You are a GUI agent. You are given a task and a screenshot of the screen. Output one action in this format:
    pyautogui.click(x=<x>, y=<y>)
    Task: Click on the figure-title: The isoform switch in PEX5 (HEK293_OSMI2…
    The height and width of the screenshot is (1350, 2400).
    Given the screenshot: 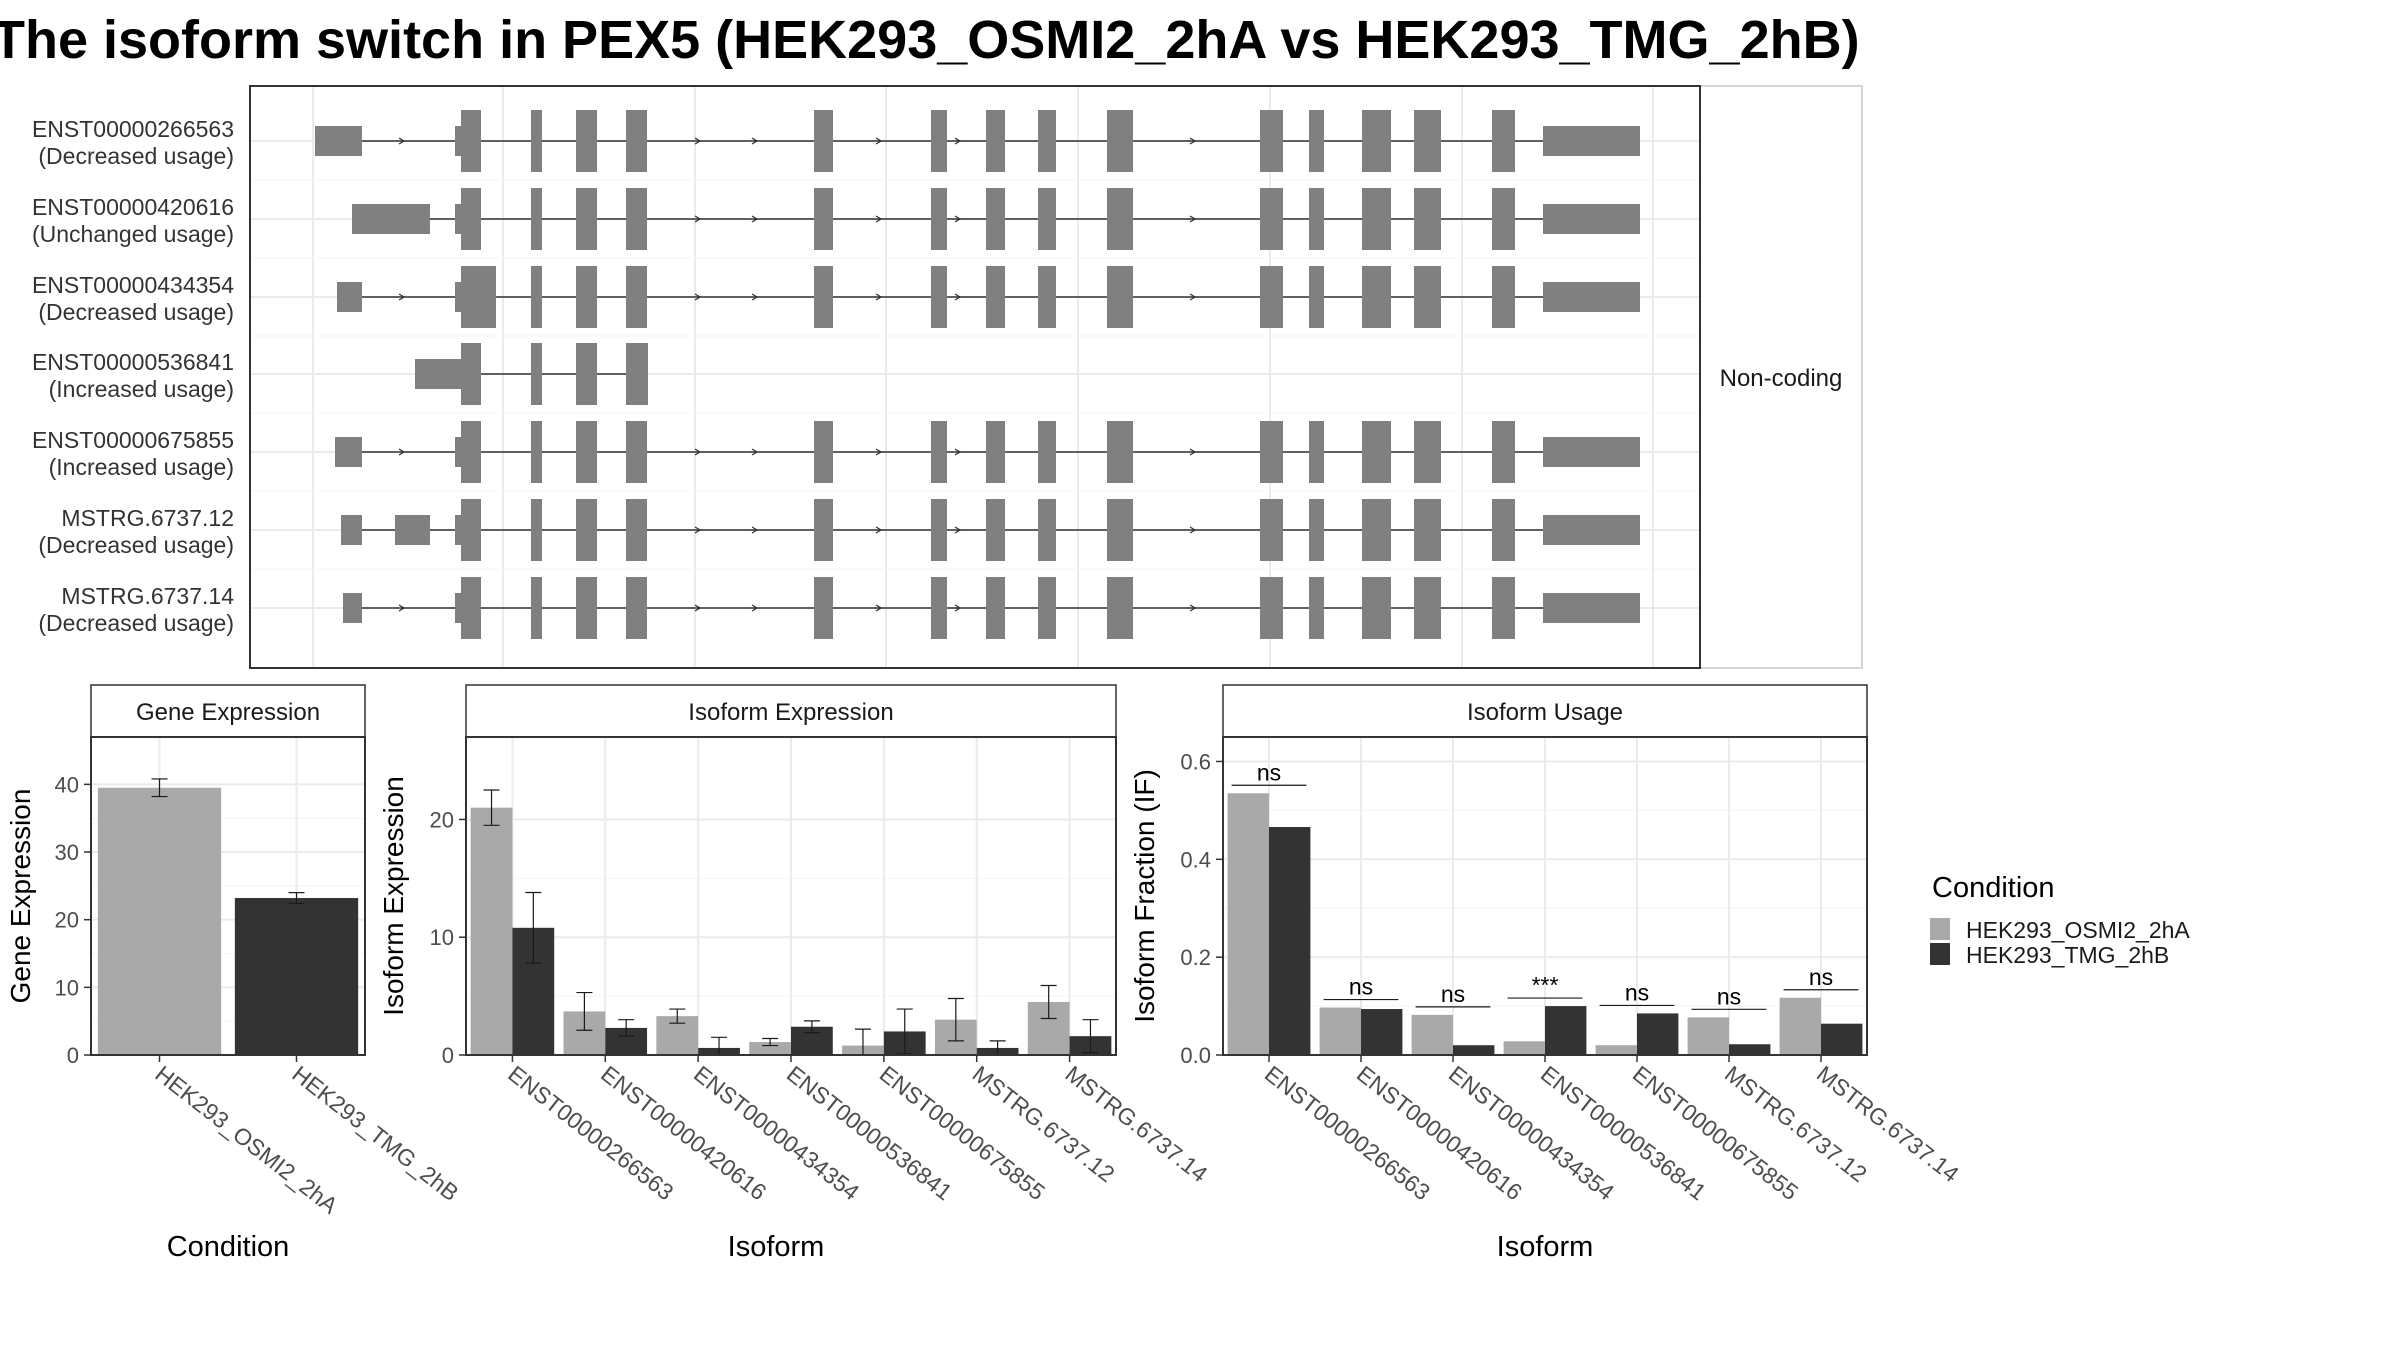 What is the action you would take?
    pyautogui.click(x=930, y=40)
    